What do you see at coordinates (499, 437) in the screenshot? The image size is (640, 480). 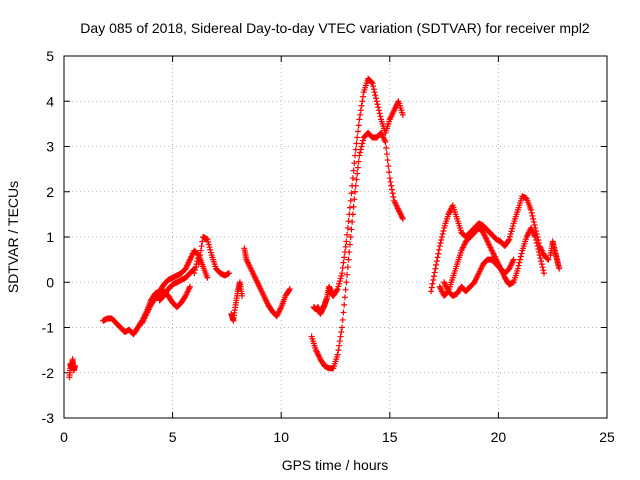 I see `x-tick-label: 20` at bounding box center [499, 437].